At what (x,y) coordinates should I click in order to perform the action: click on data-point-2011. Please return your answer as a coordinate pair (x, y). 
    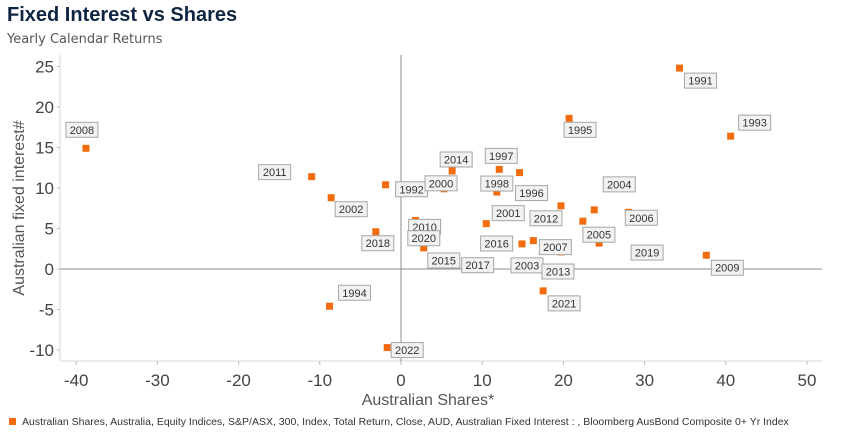
    Looking at the image, I should click on (312, 177).